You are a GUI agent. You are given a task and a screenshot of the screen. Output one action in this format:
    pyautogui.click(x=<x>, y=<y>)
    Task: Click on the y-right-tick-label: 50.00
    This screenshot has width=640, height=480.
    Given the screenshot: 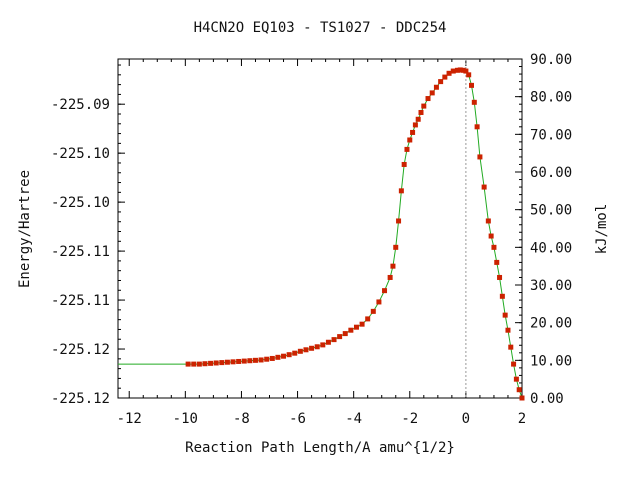 What is the action you would take?
    pyautogui.click(x=551, y=211)
    